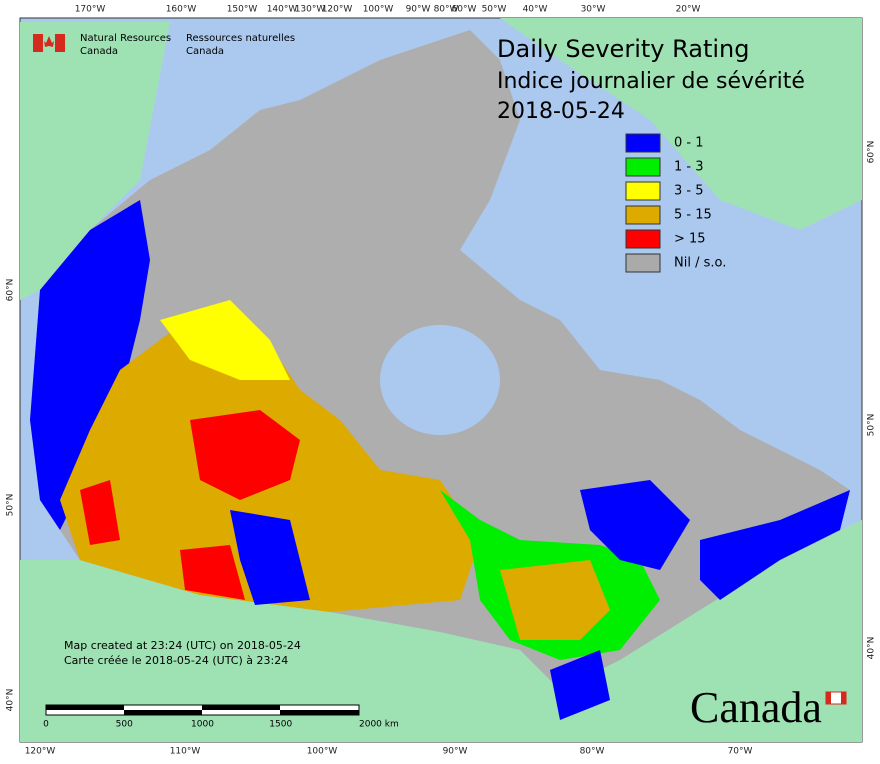 This screenshot has width=880, height=764. What do you see at coordinates (181, 10) in the screenshot?
I see `lon-label: 160°W` at bounding box center [181, 10].